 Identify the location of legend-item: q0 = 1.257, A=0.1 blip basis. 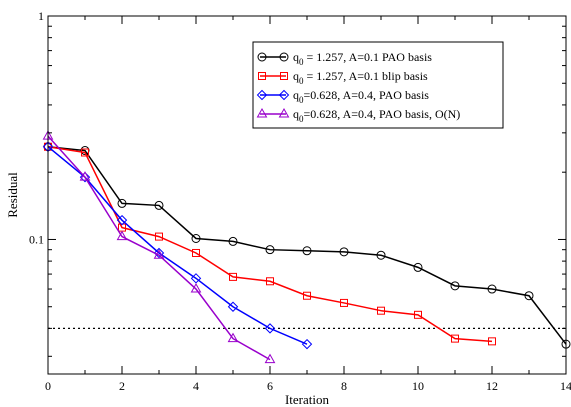
(343, 77).